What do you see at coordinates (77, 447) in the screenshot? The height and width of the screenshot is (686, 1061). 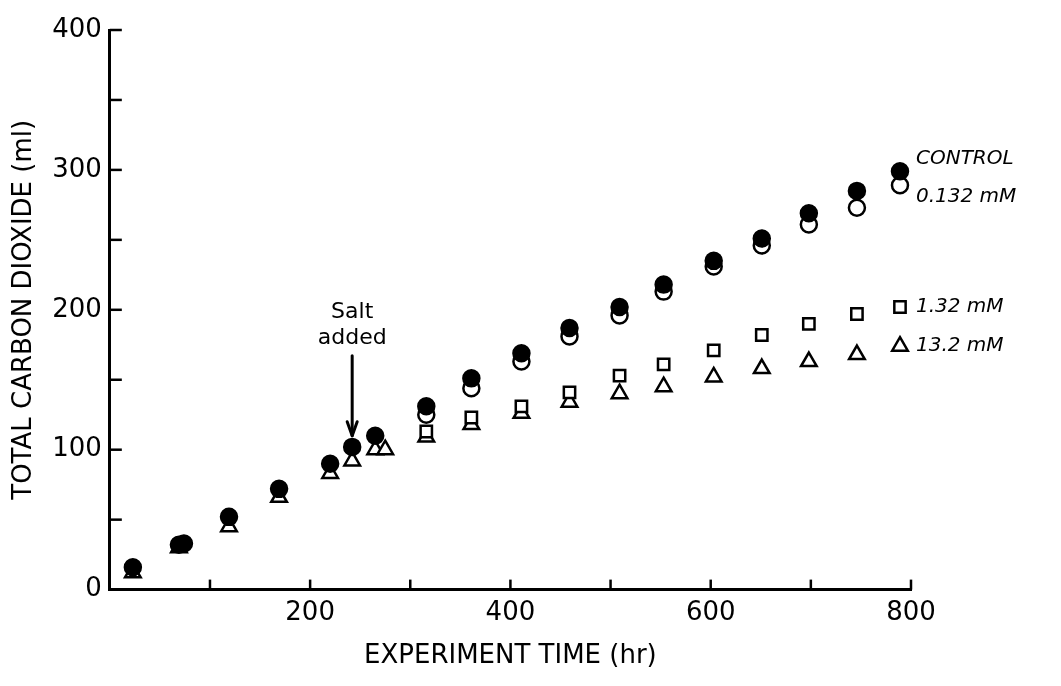 I see `y-tick-label: 100` at bounding box center [77, 447].